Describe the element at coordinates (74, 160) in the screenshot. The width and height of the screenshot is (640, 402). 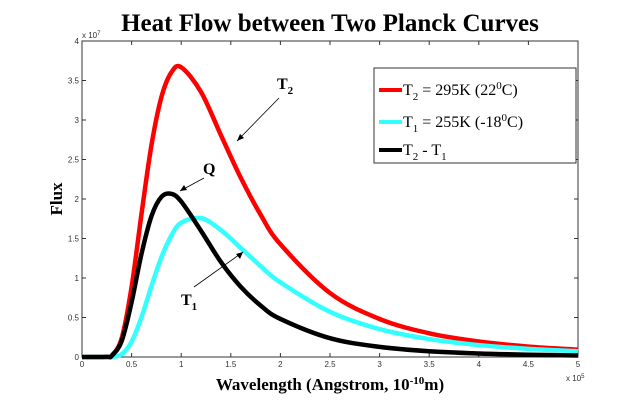
I see `y-tick-label: 2.5` at that location.